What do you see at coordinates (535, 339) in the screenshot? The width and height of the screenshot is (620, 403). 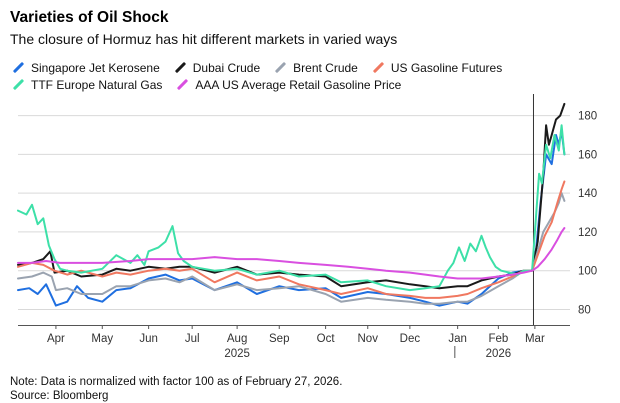 I see `x-tick-label-mar: Mar` at bounding box center [535, 339].